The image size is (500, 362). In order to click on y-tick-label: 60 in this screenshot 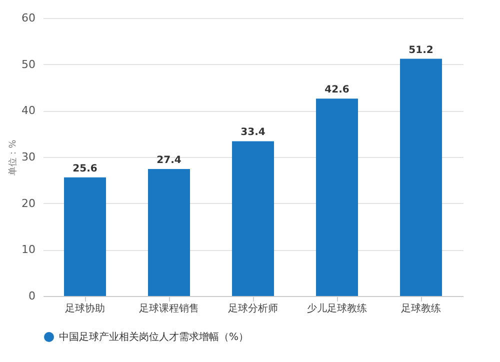, I will do `click(29, 18)`.